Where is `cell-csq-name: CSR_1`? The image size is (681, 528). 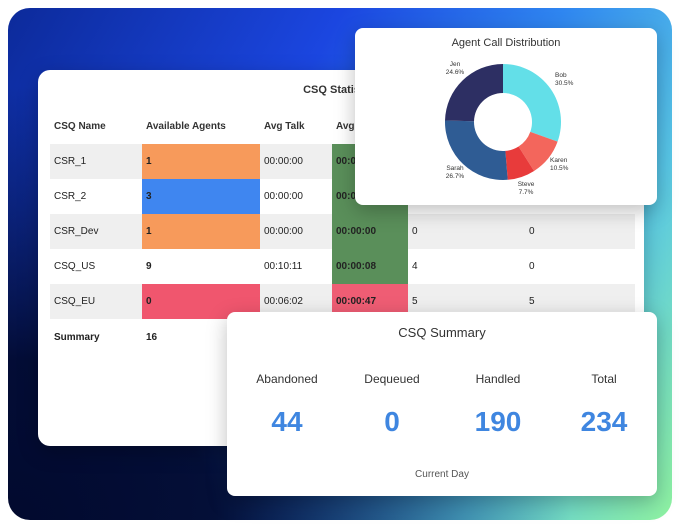 cell-csq-name: CSR_1 is located at coordinates (96, 161).